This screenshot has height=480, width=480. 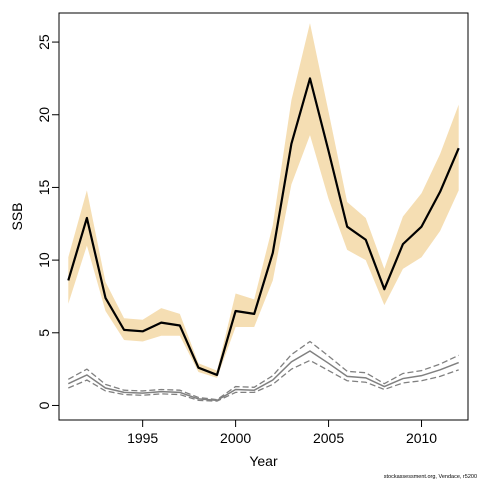 I want to click on y-axis-title: SSB, so click(x=17, y=216).